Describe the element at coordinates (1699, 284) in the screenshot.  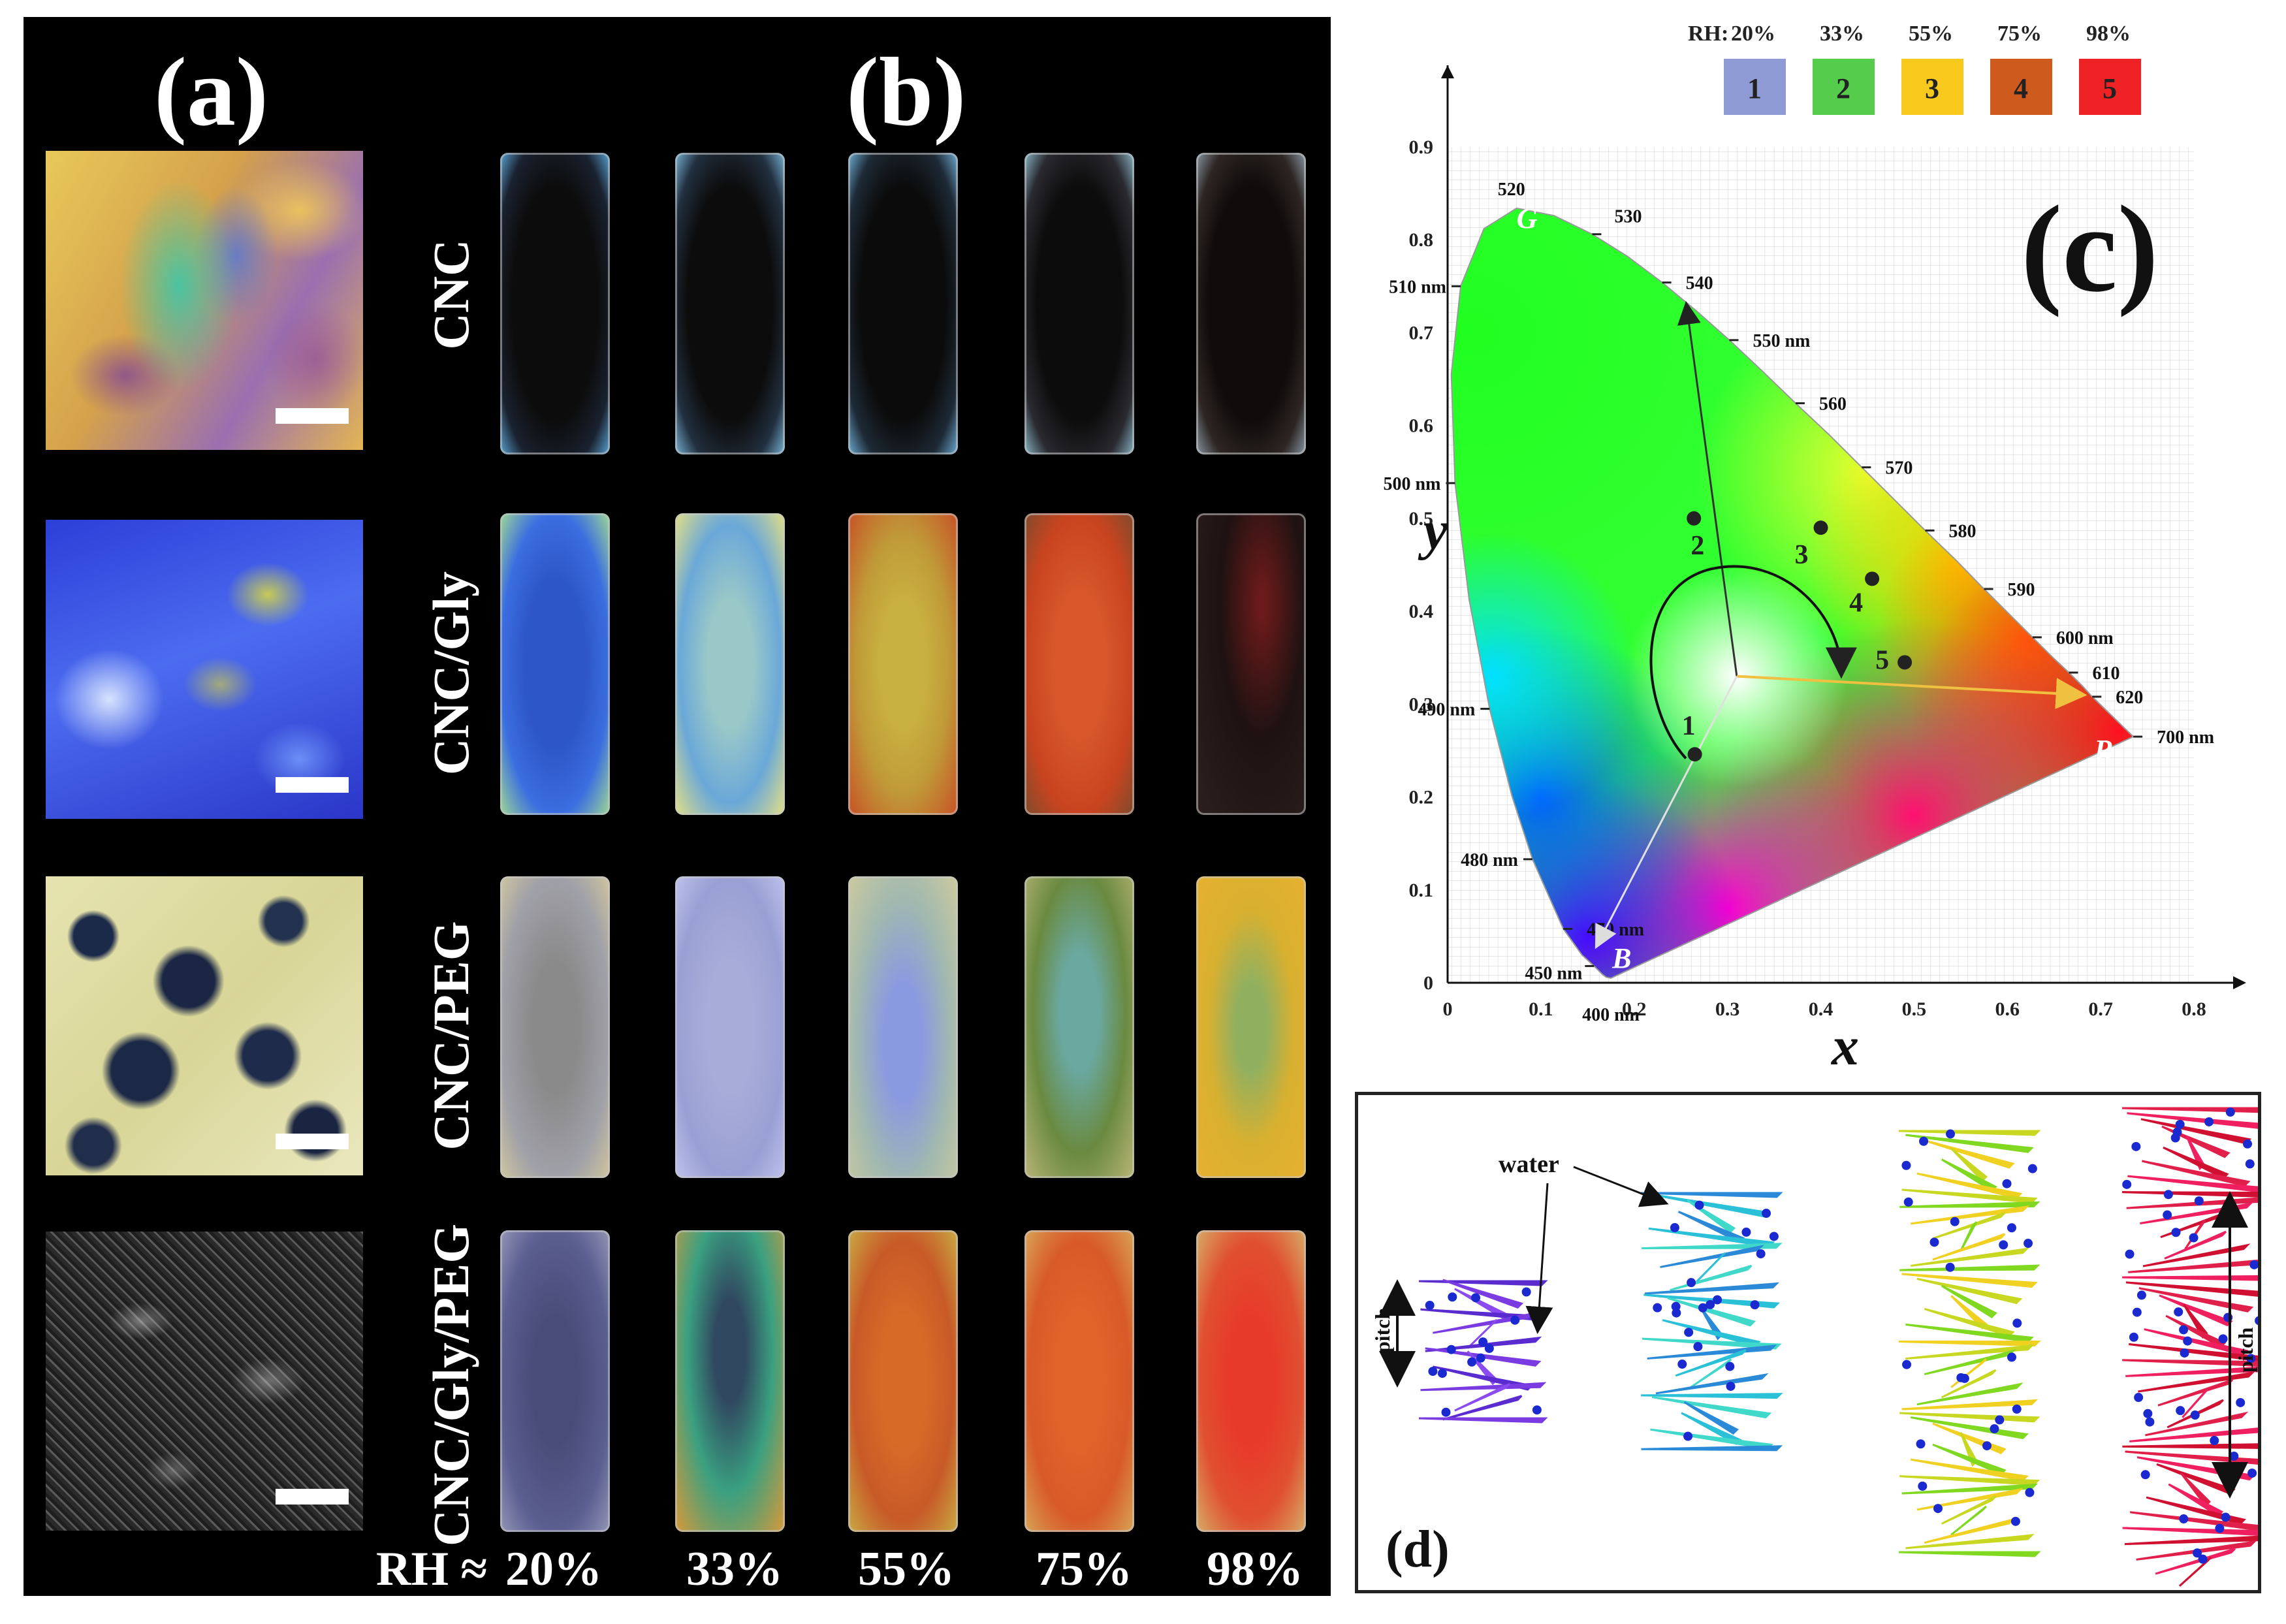
I see `wavelength-label: 540` at that location.